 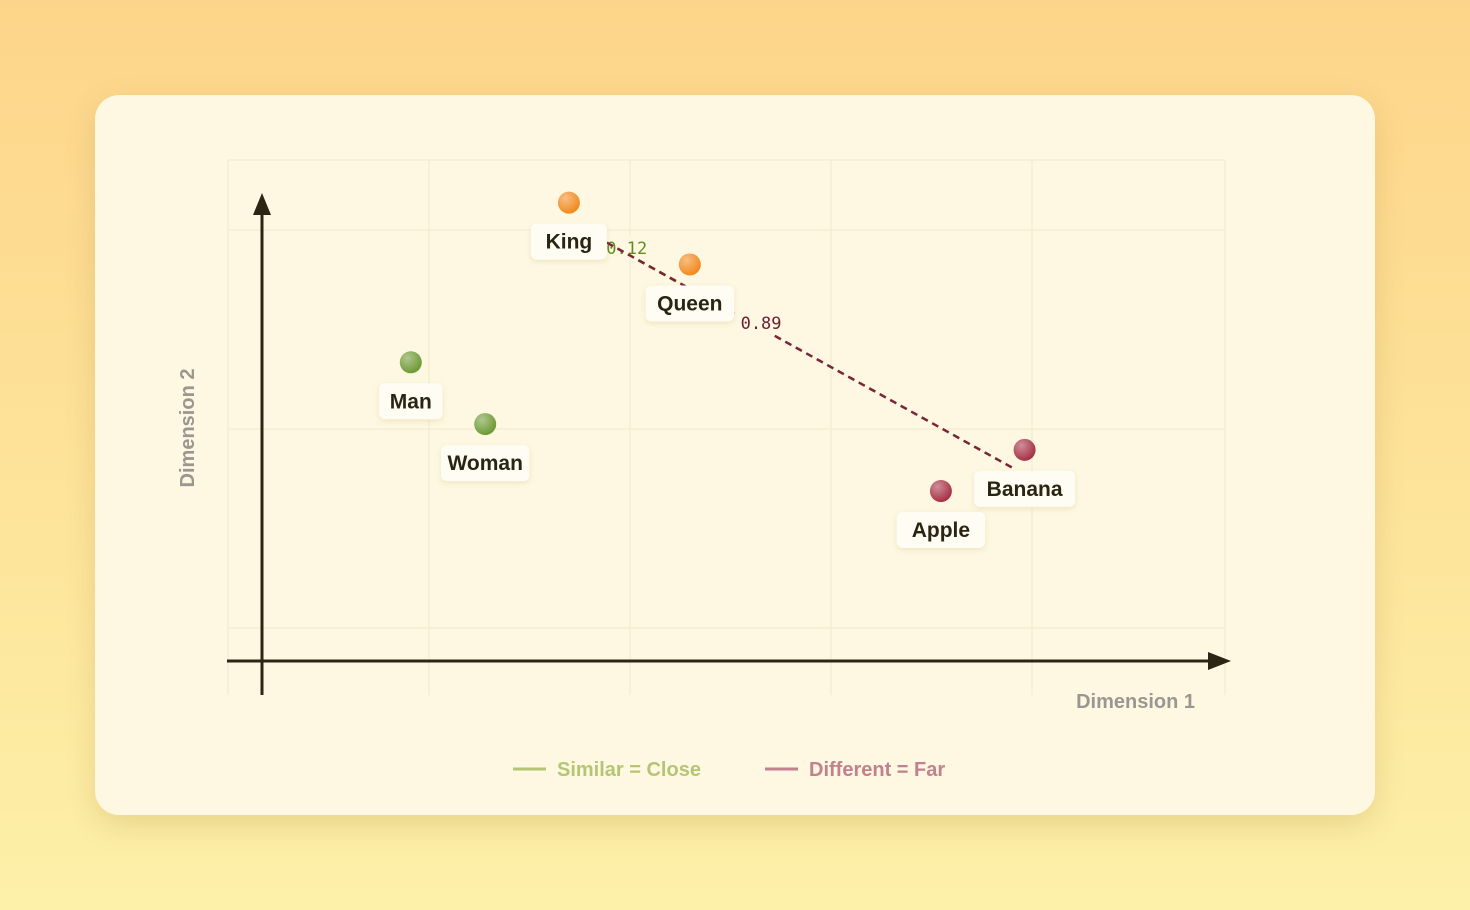 I want to click on distance-lines: 0.12 0.89, so click(x=806, y=352).